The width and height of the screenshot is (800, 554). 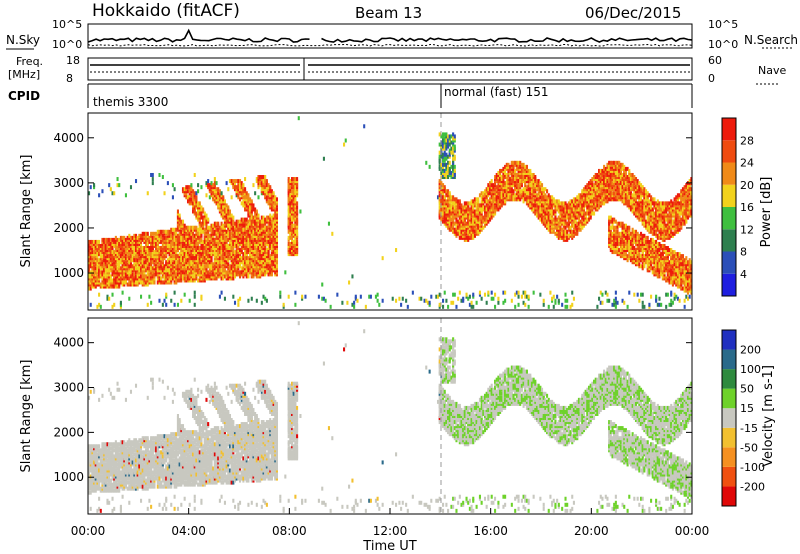 I want to click on noise-sky-line, so click(x=390, y=35).